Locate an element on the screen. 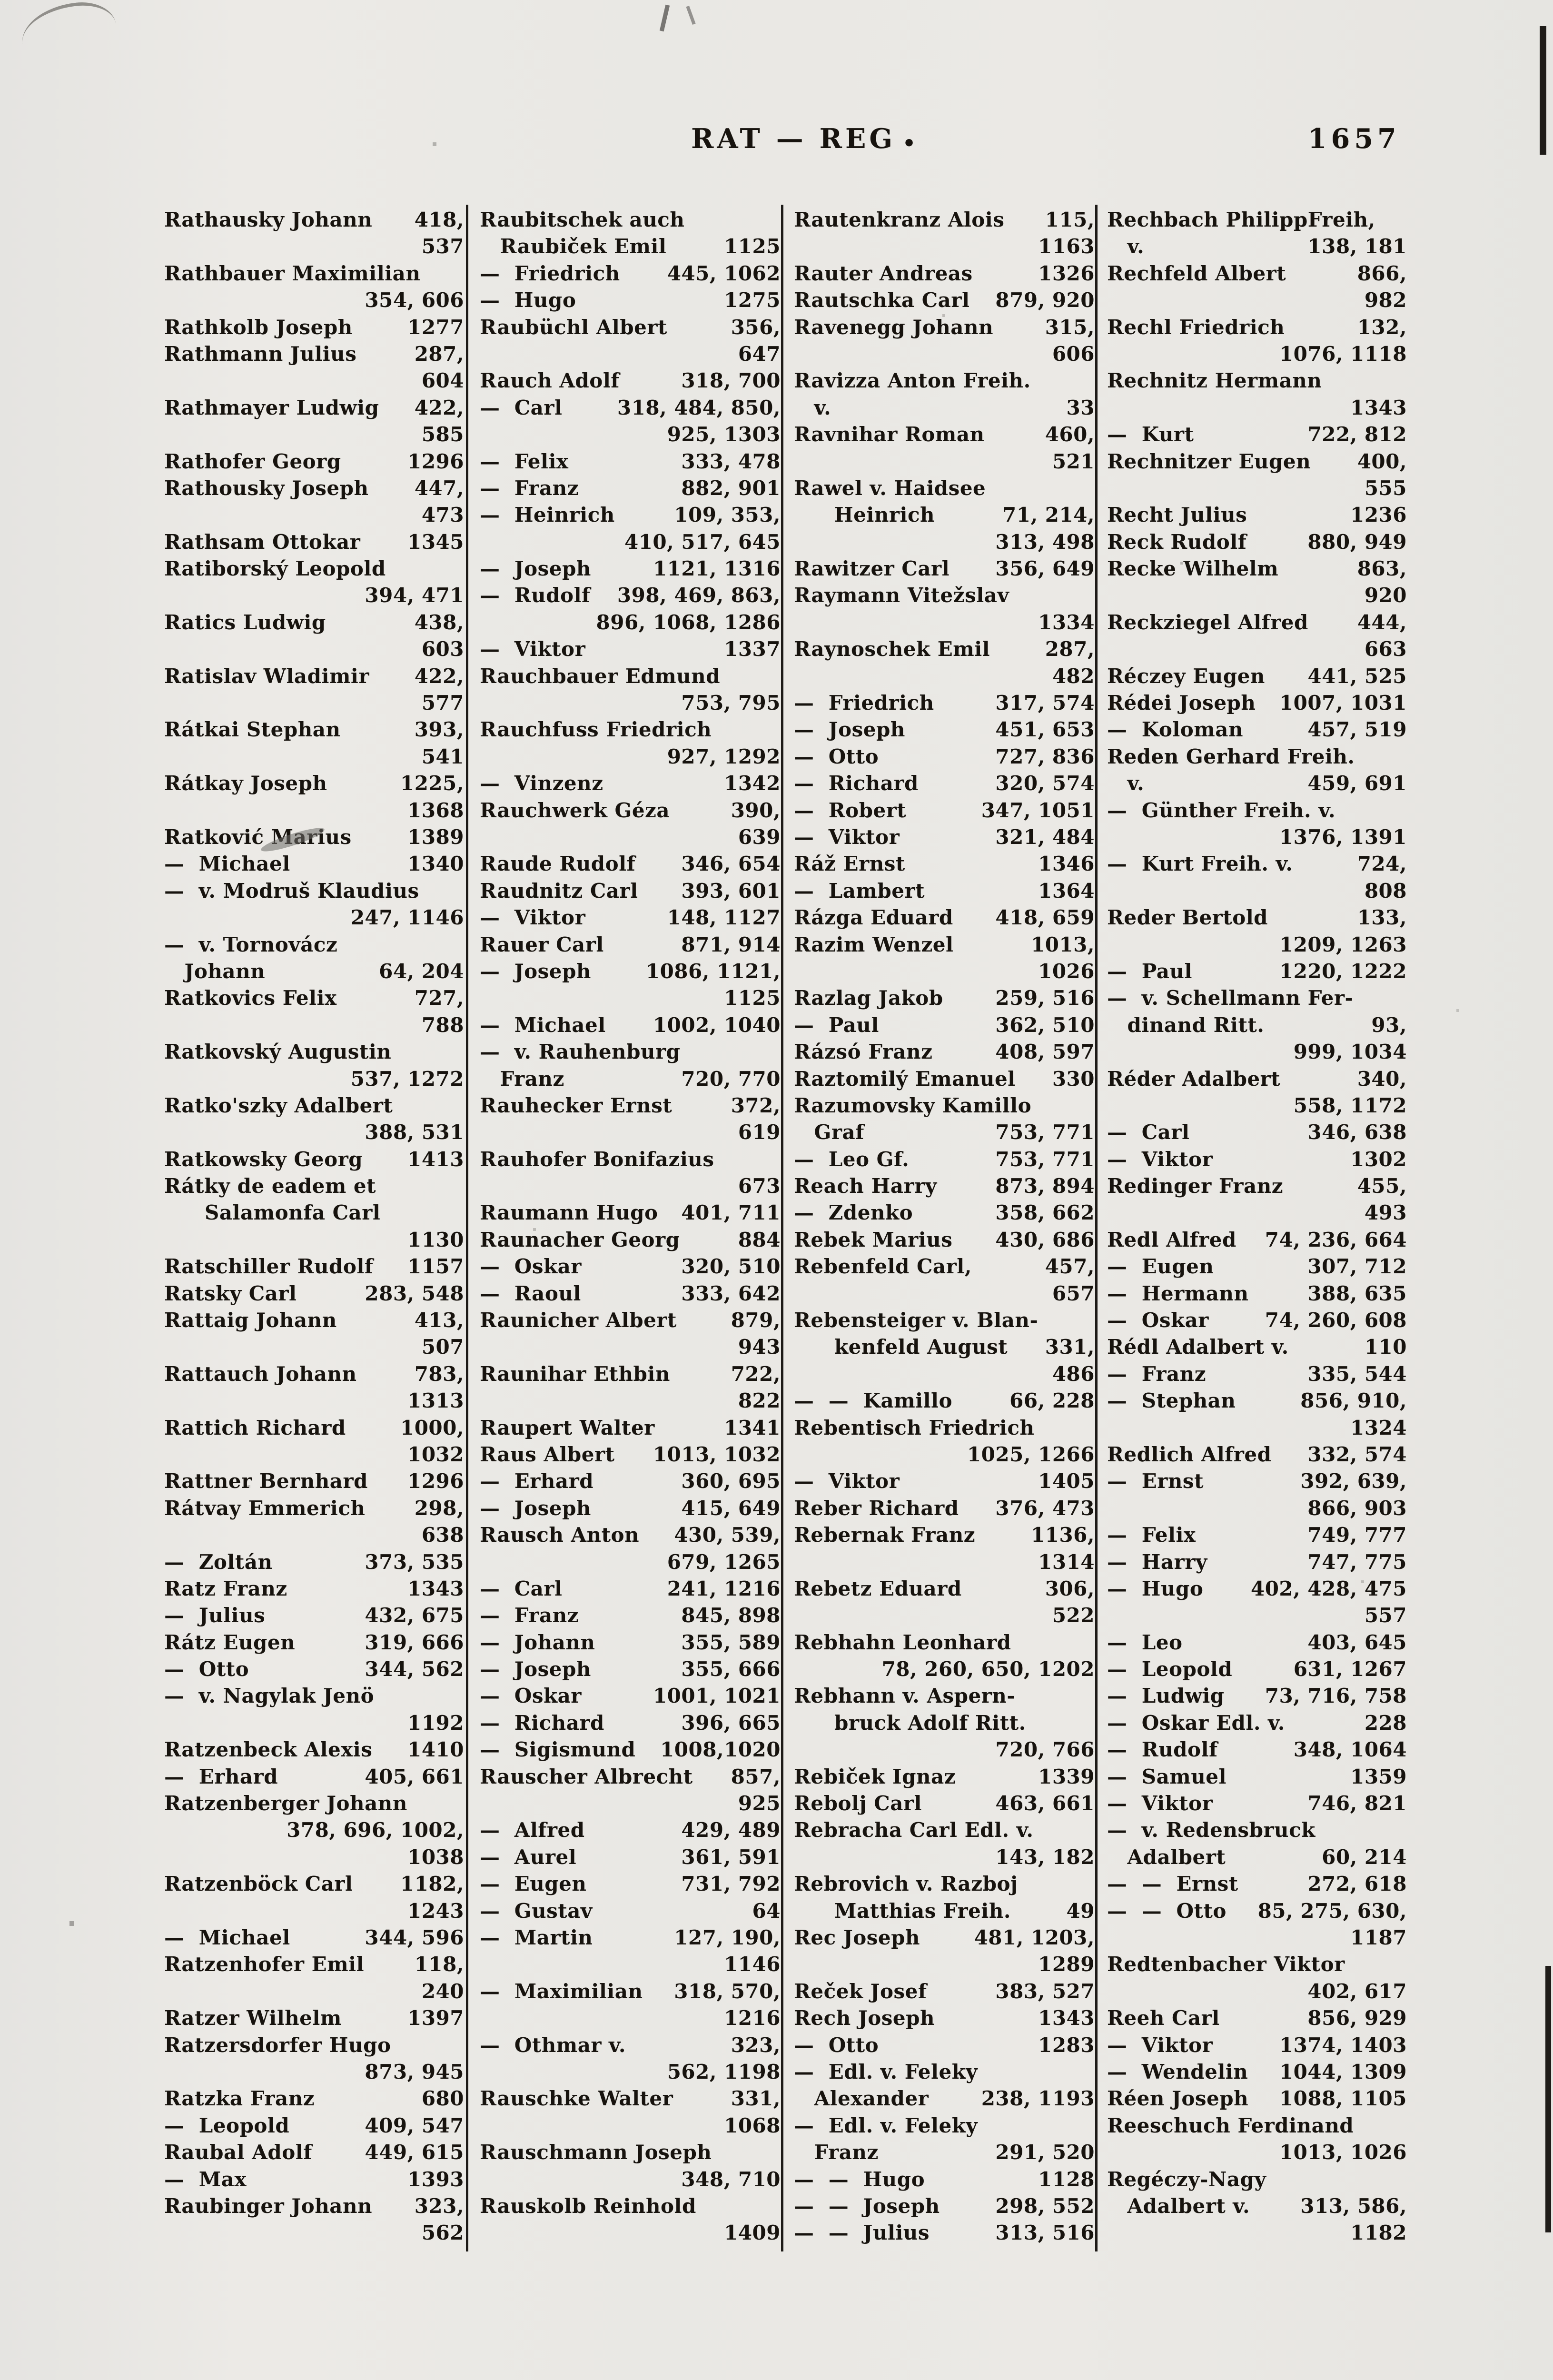 Image resolution: width=1553 pixels, height=2380 pixels. index-line: 927, 1292 is located at coordinates (630, 757).